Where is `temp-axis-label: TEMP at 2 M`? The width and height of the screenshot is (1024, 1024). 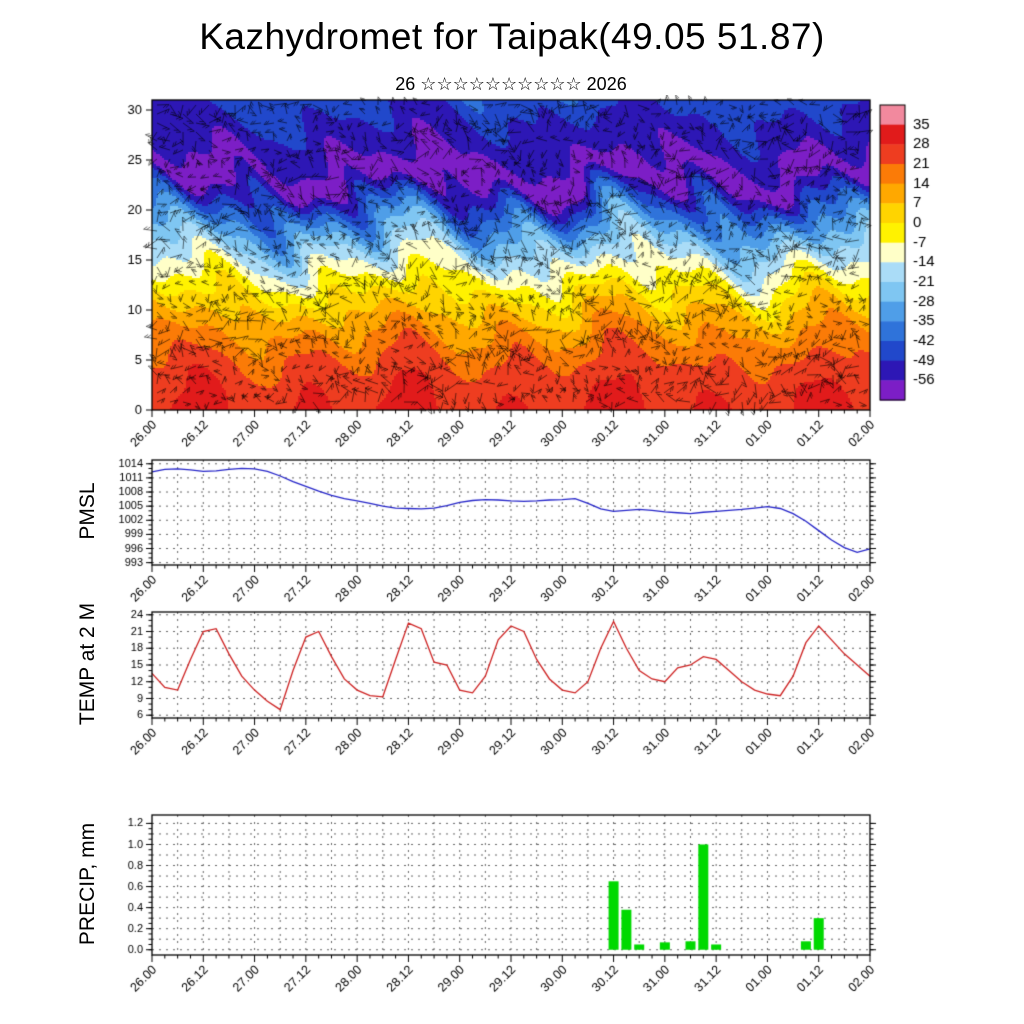 temp-axis-label: TEMP at 2 M is located at coordinates (87, 664).